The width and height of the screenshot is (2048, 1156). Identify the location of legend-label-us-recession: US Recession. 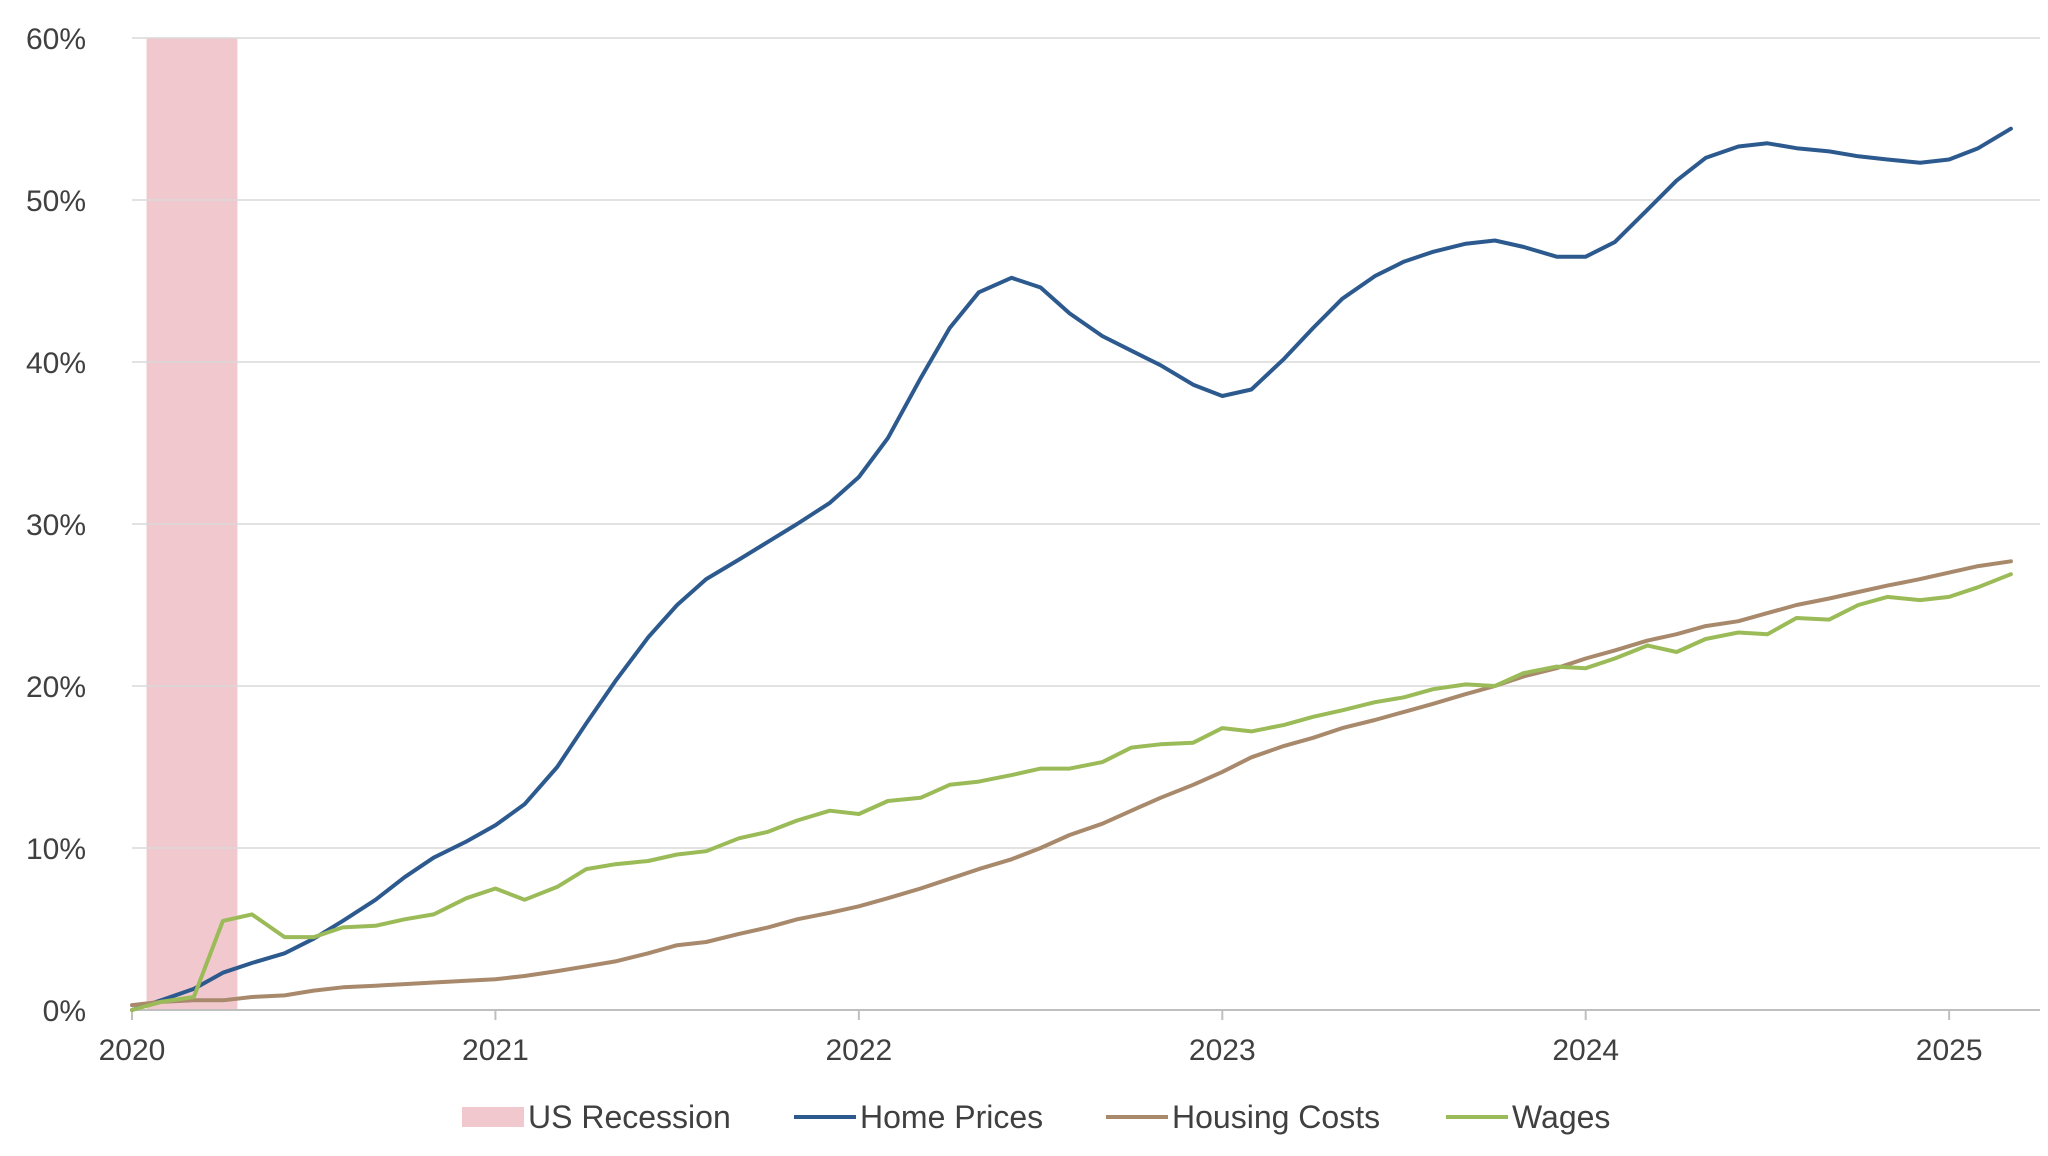
(629, 1117).